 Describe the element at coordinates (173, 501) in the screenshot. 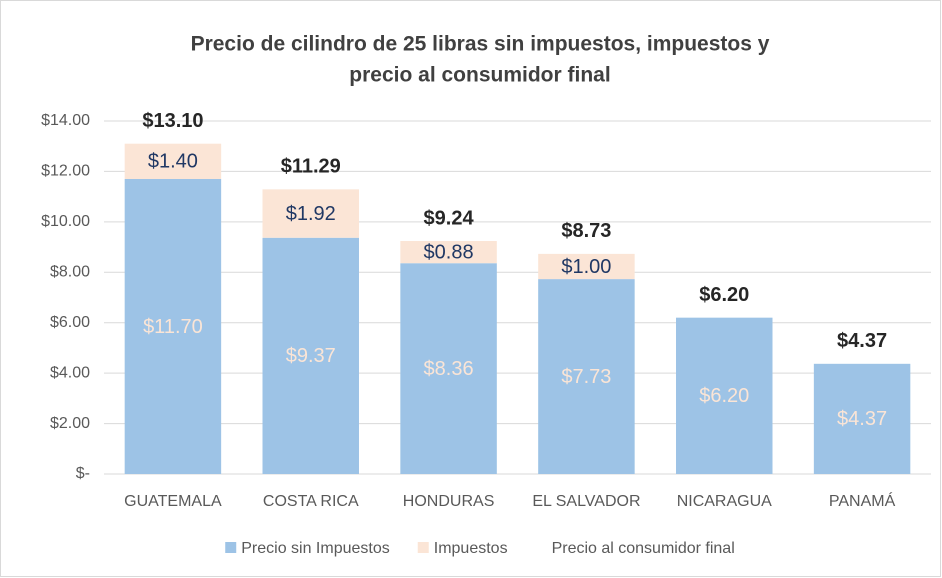

I see `x-tick-label: GUATEMALA` at that location.